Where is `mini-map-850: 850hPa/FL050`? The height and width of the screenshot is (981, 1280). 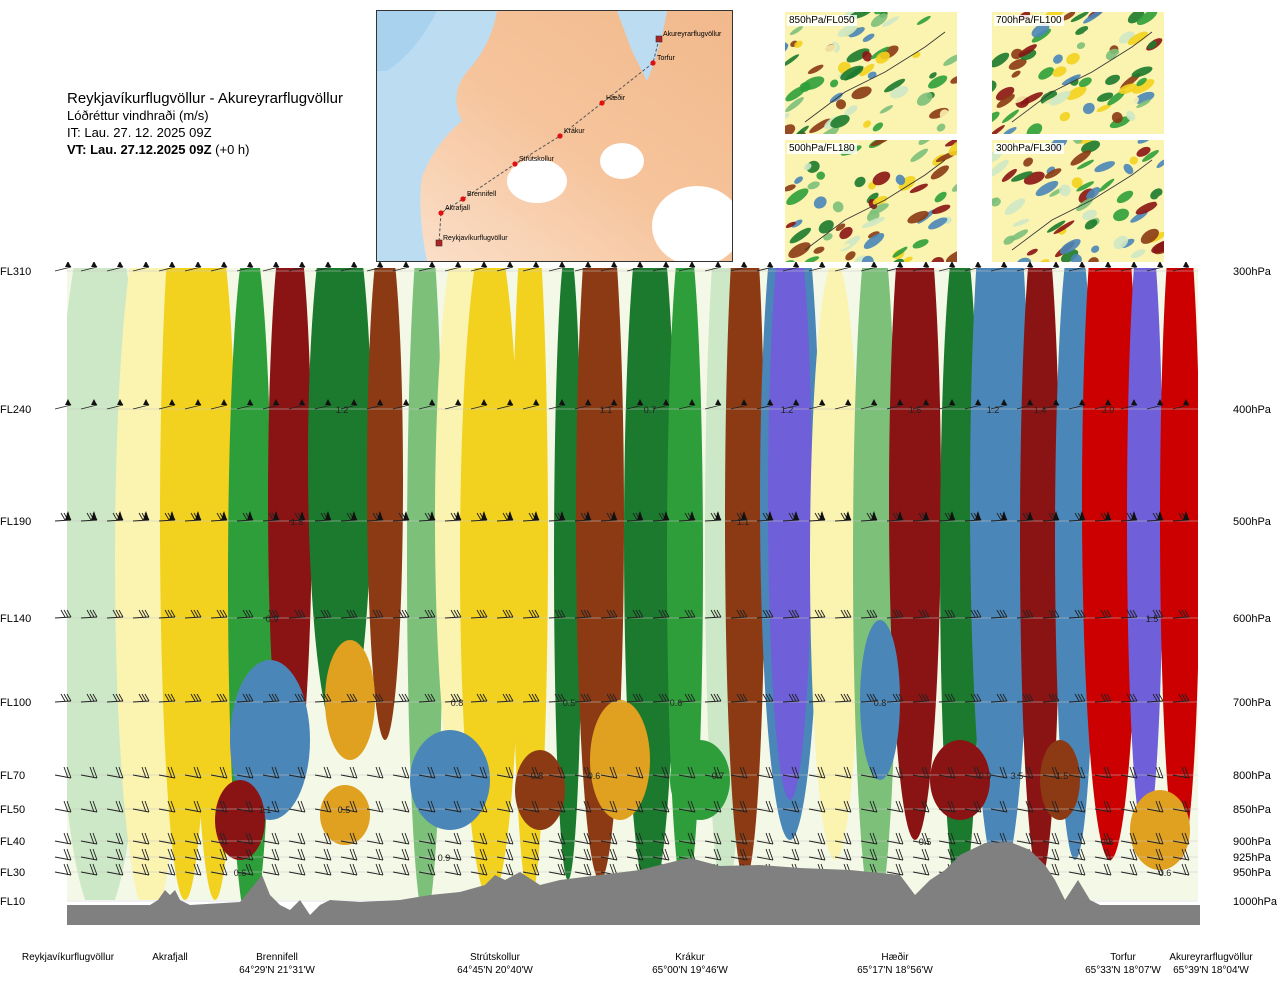 mini-map-850: 850hPa/FL050 is located at coordinates (871, 73).